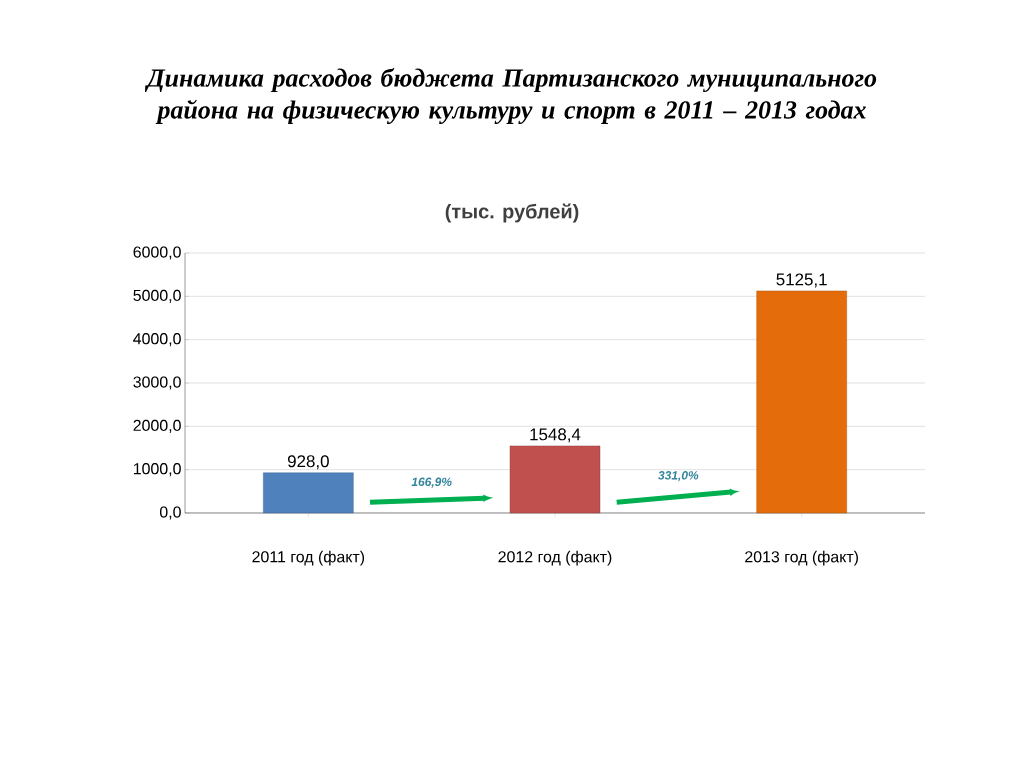  I want to click on chart-title: Динамика расходов бюджета Партизанского муниципального района на физическую культуру и спорт в 2011 – 2013 годах, so click(510, 95).